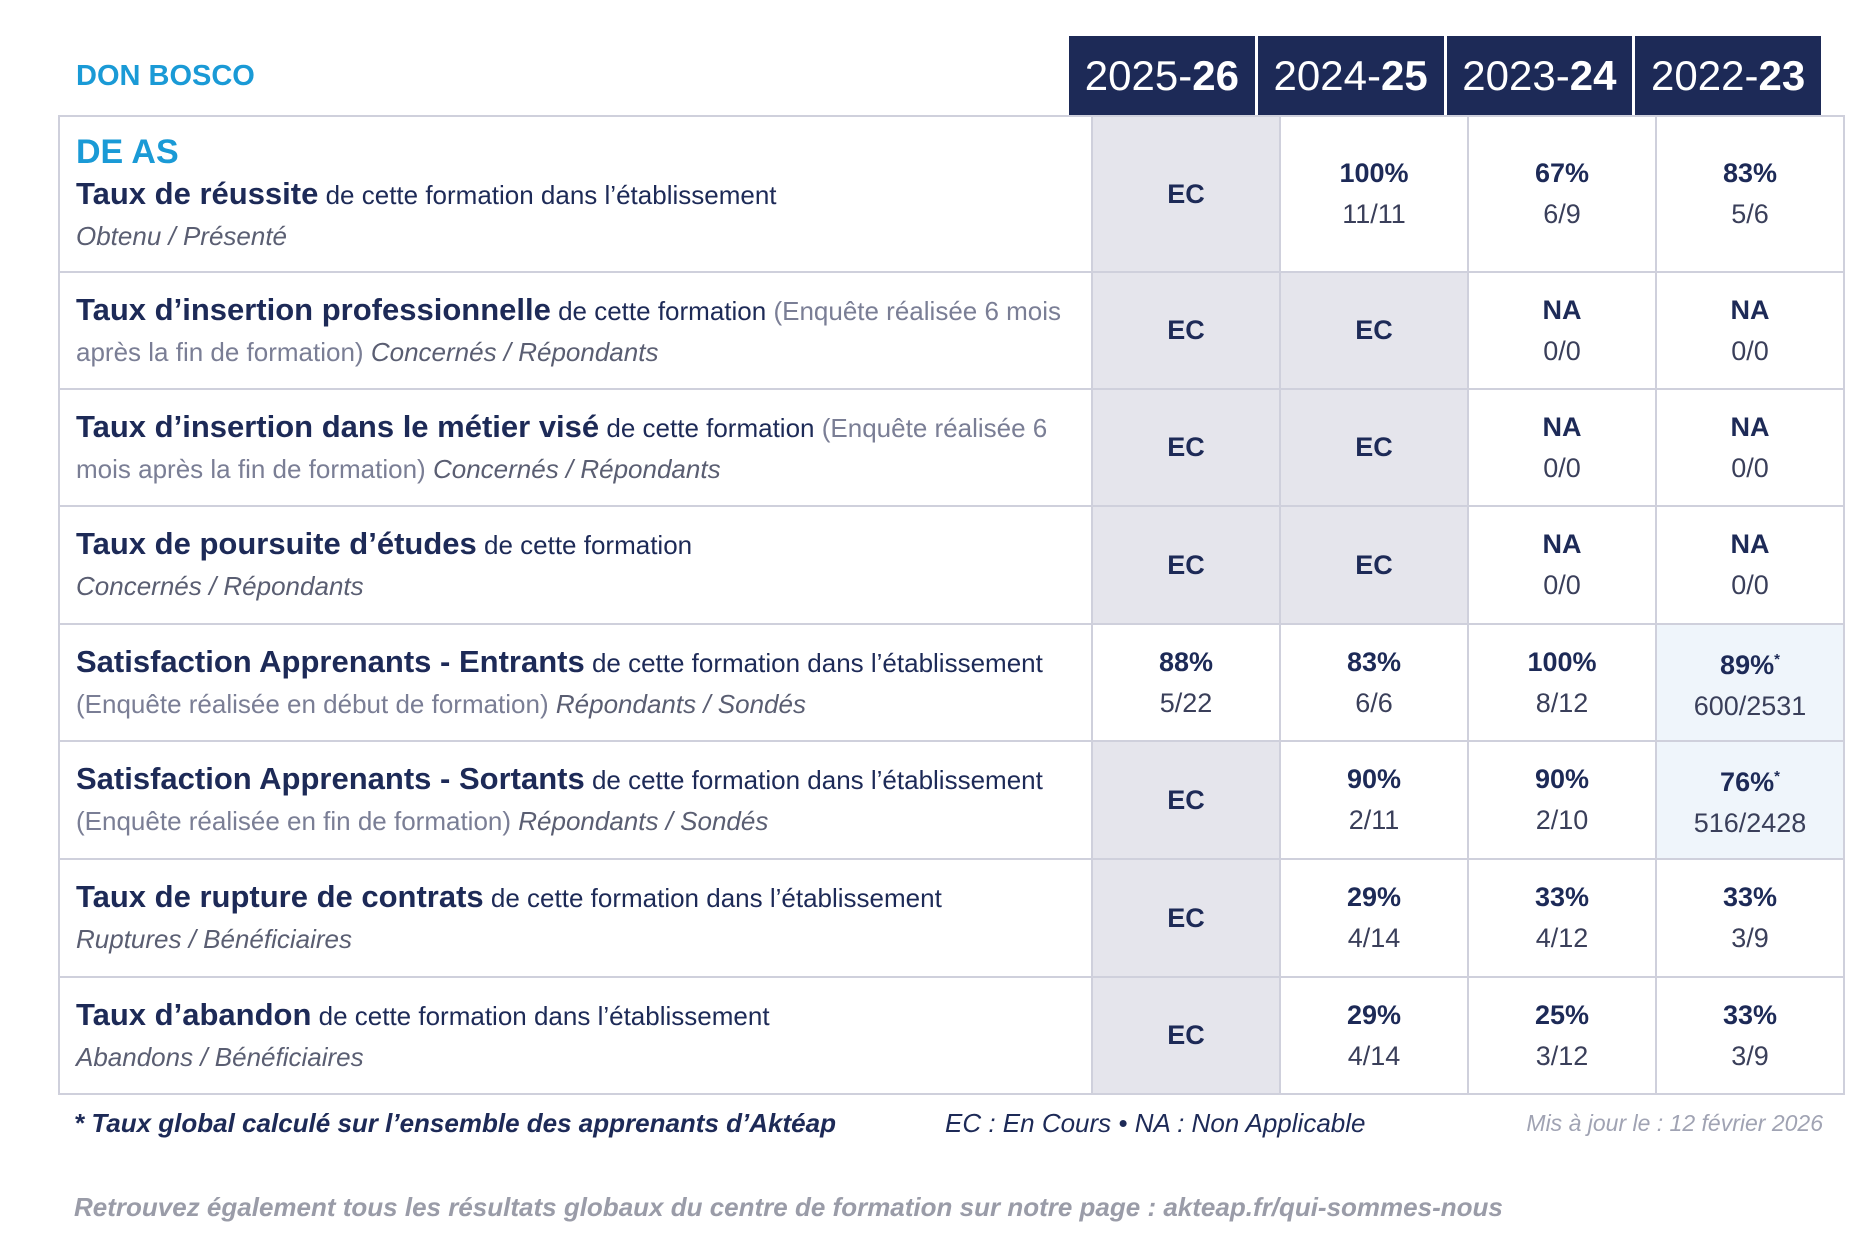 Image resolution: width=1875 pixels, height=1250 pixels. I want to click on rate: 83%, so click(1374, 662).